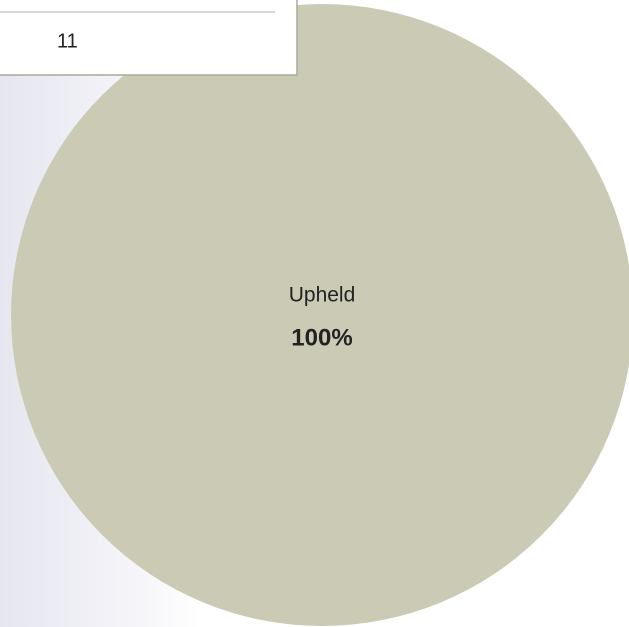 This screenshot has width=629, height=627. I want to click on table-cell: 11, so click(67, 41).